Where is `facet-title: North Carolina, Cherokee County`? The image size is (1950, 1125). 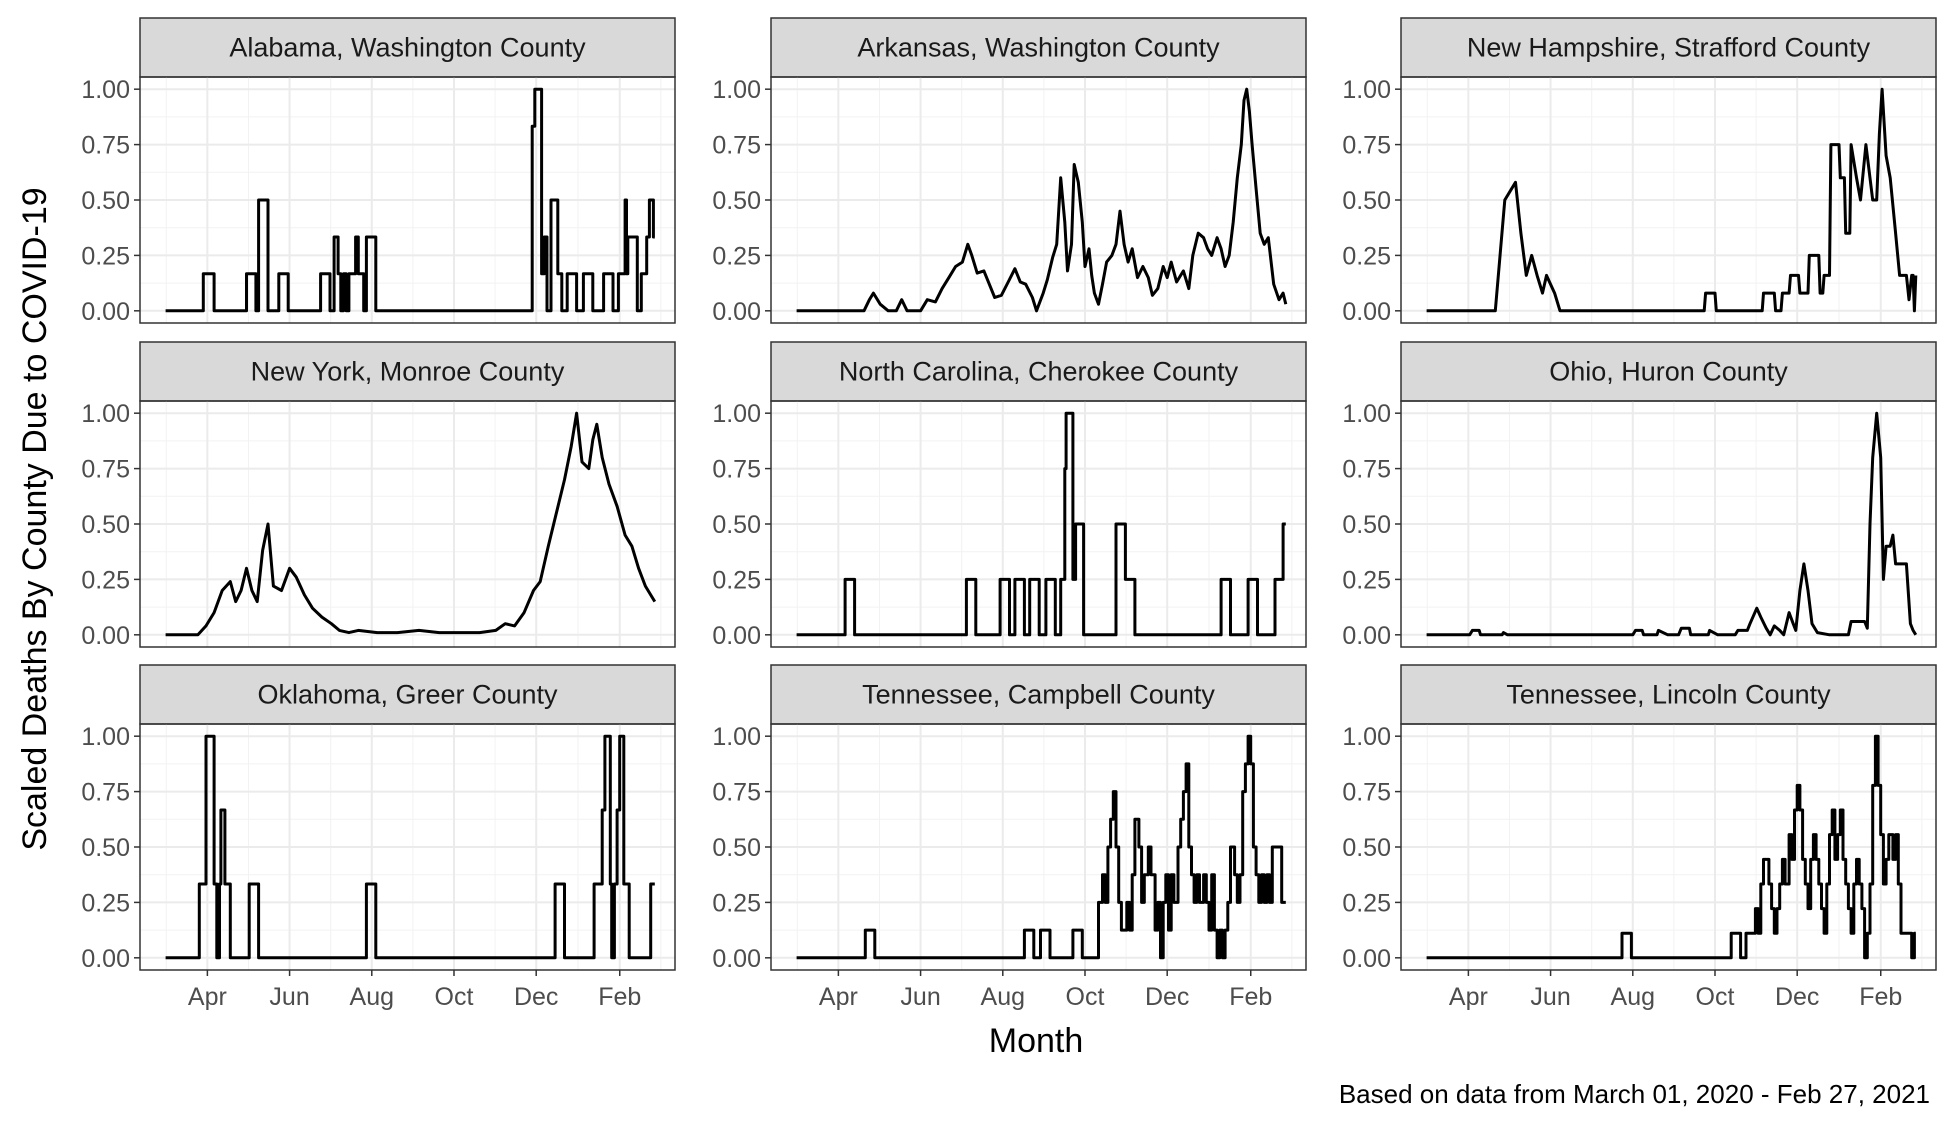 facet-title: North Carolina, Cherokee County is located at coordinates (1039, 372).